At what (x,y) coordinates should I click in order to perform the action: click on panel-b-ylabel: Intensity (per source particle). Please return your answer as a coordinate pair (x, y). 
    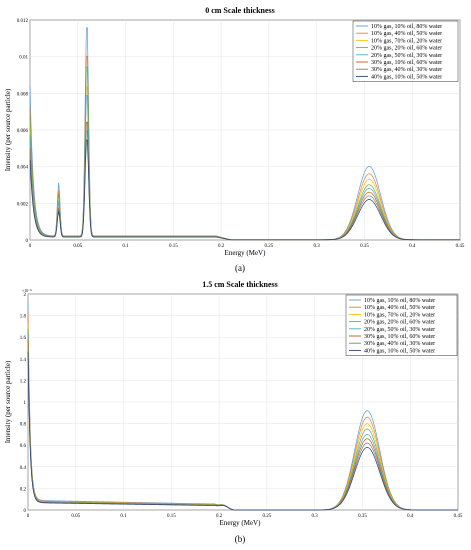
    Looking at the image, I should click on (8, 401).